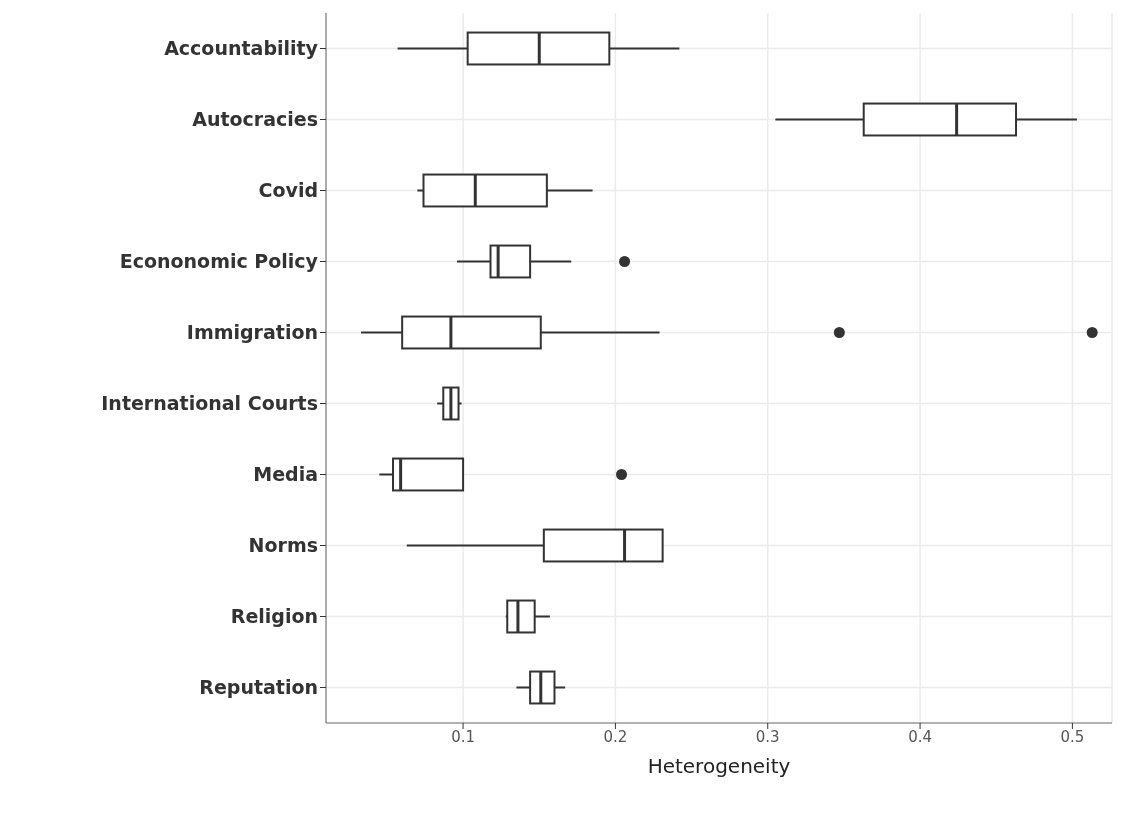 The width and height of the screenshot is (1126, 835). Describe the element at coordinates (920, 736) in the screenshot. I see `x-tick-label: 0.4` at that location.